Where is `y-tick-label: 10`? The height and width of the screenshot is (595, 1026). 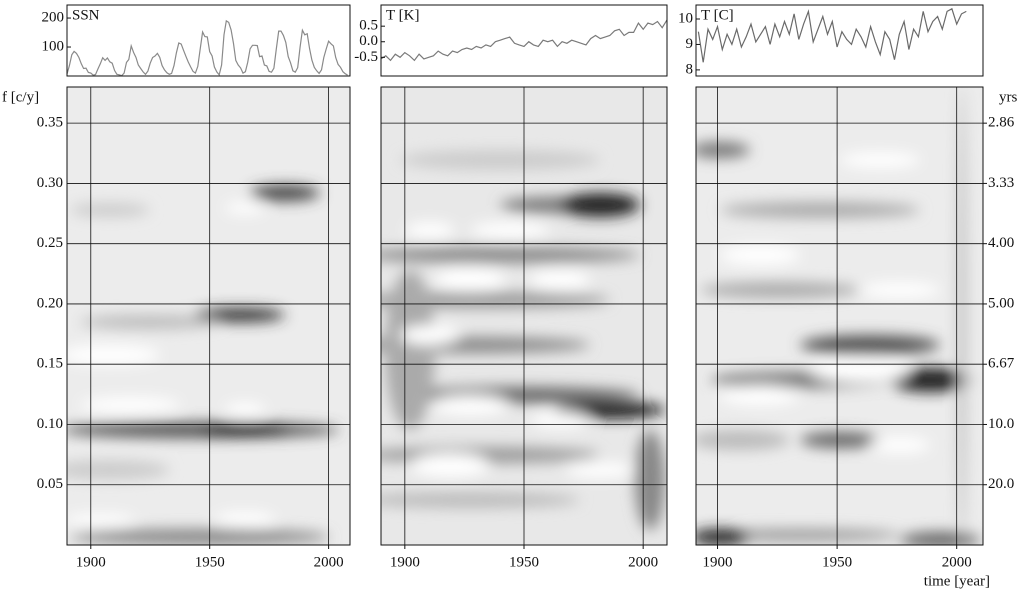 y-tick-label: 10 is located at coordinates (685, 18).